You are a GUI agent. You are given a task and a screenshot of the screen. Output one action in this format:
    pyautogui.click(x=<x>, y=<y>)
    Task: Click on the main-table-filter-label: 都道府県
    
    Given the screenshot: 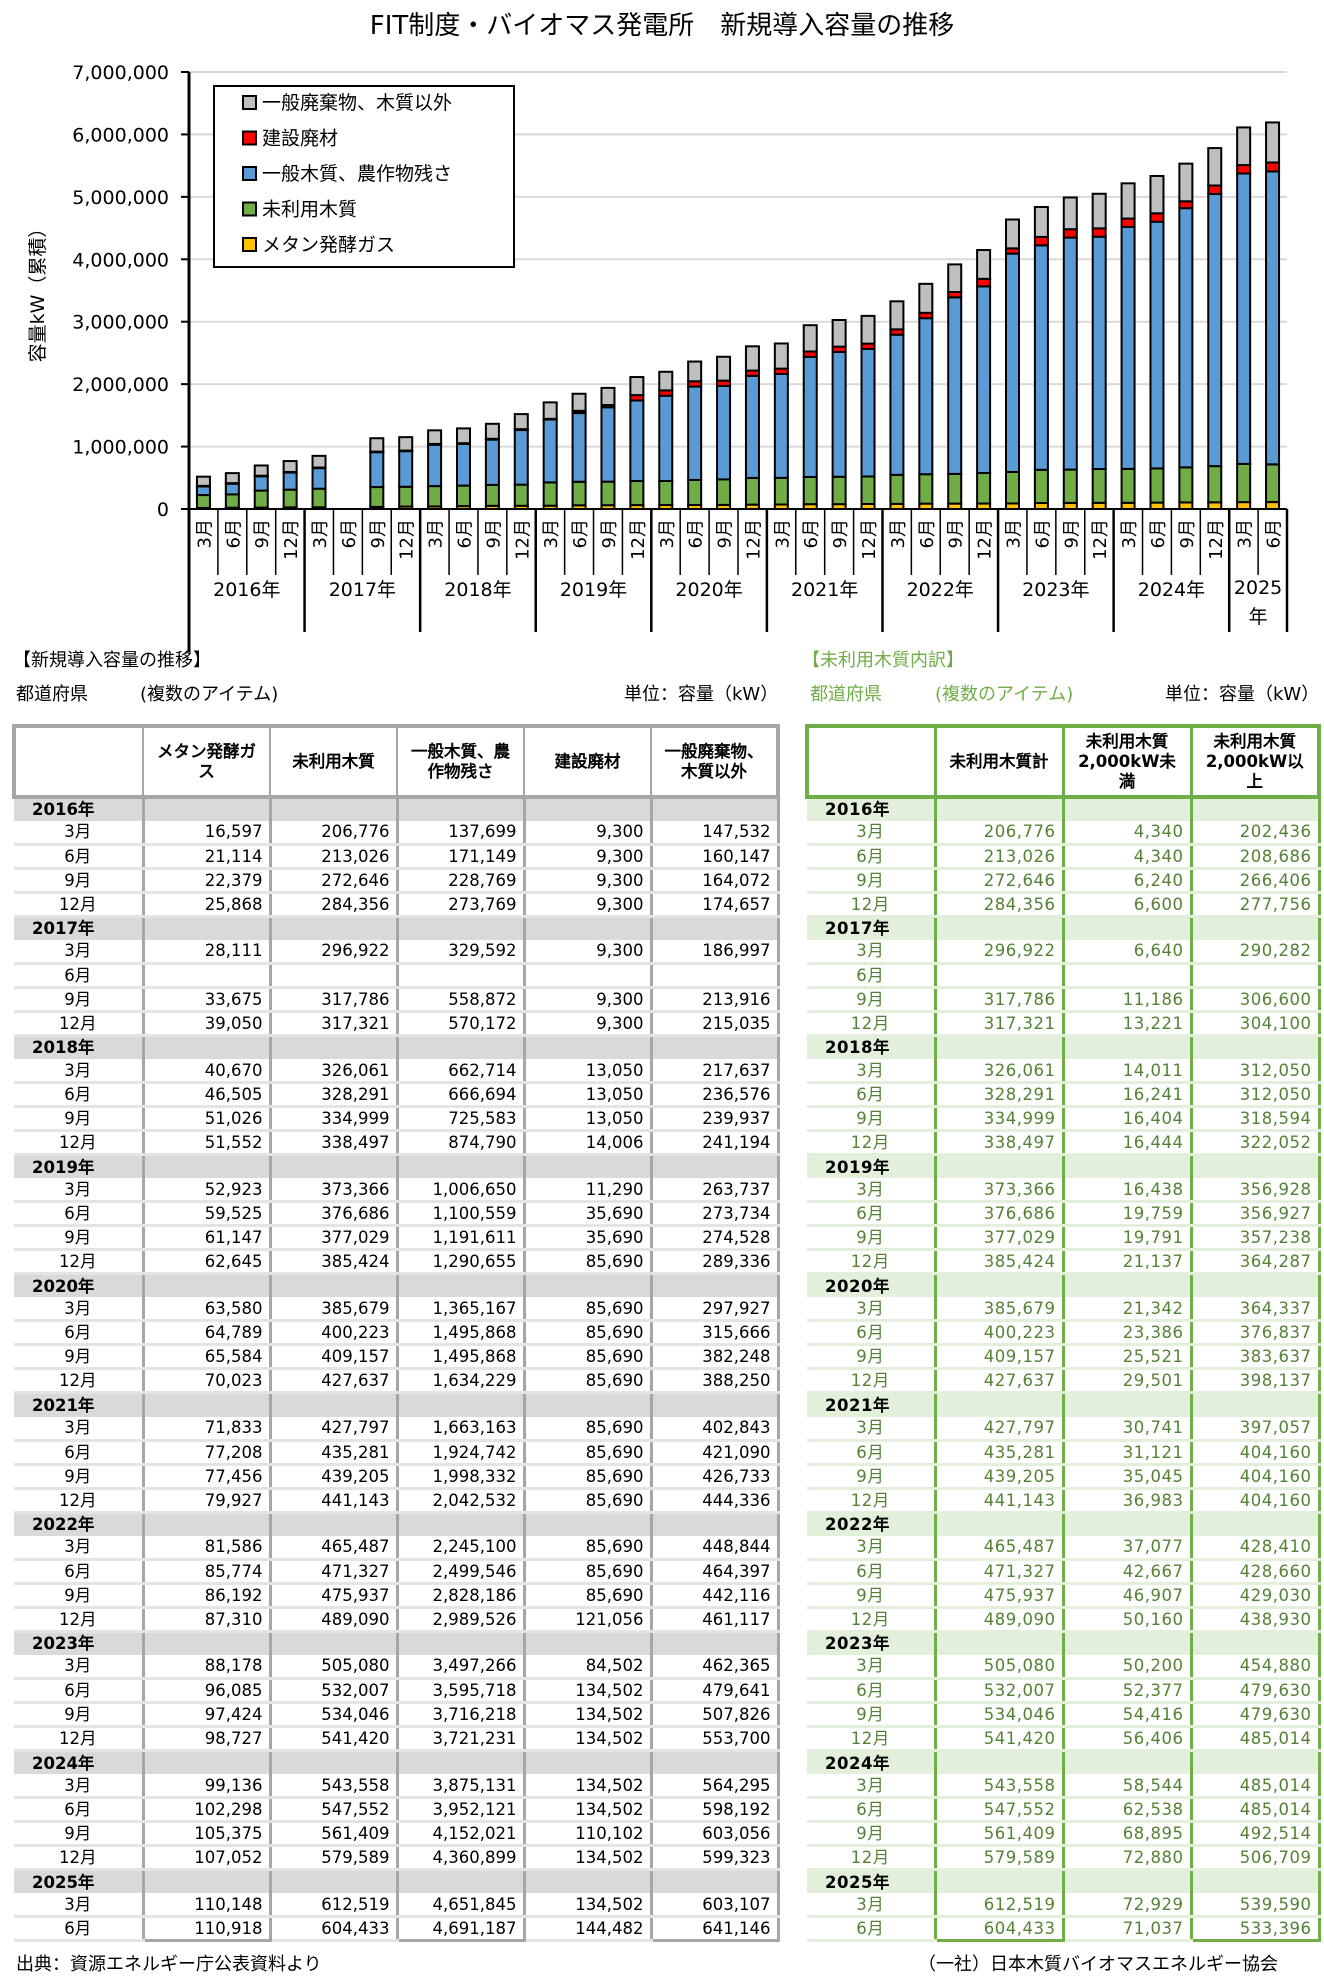 What is the action you would take?
    pyautogui.click(x=52, y=694)
    